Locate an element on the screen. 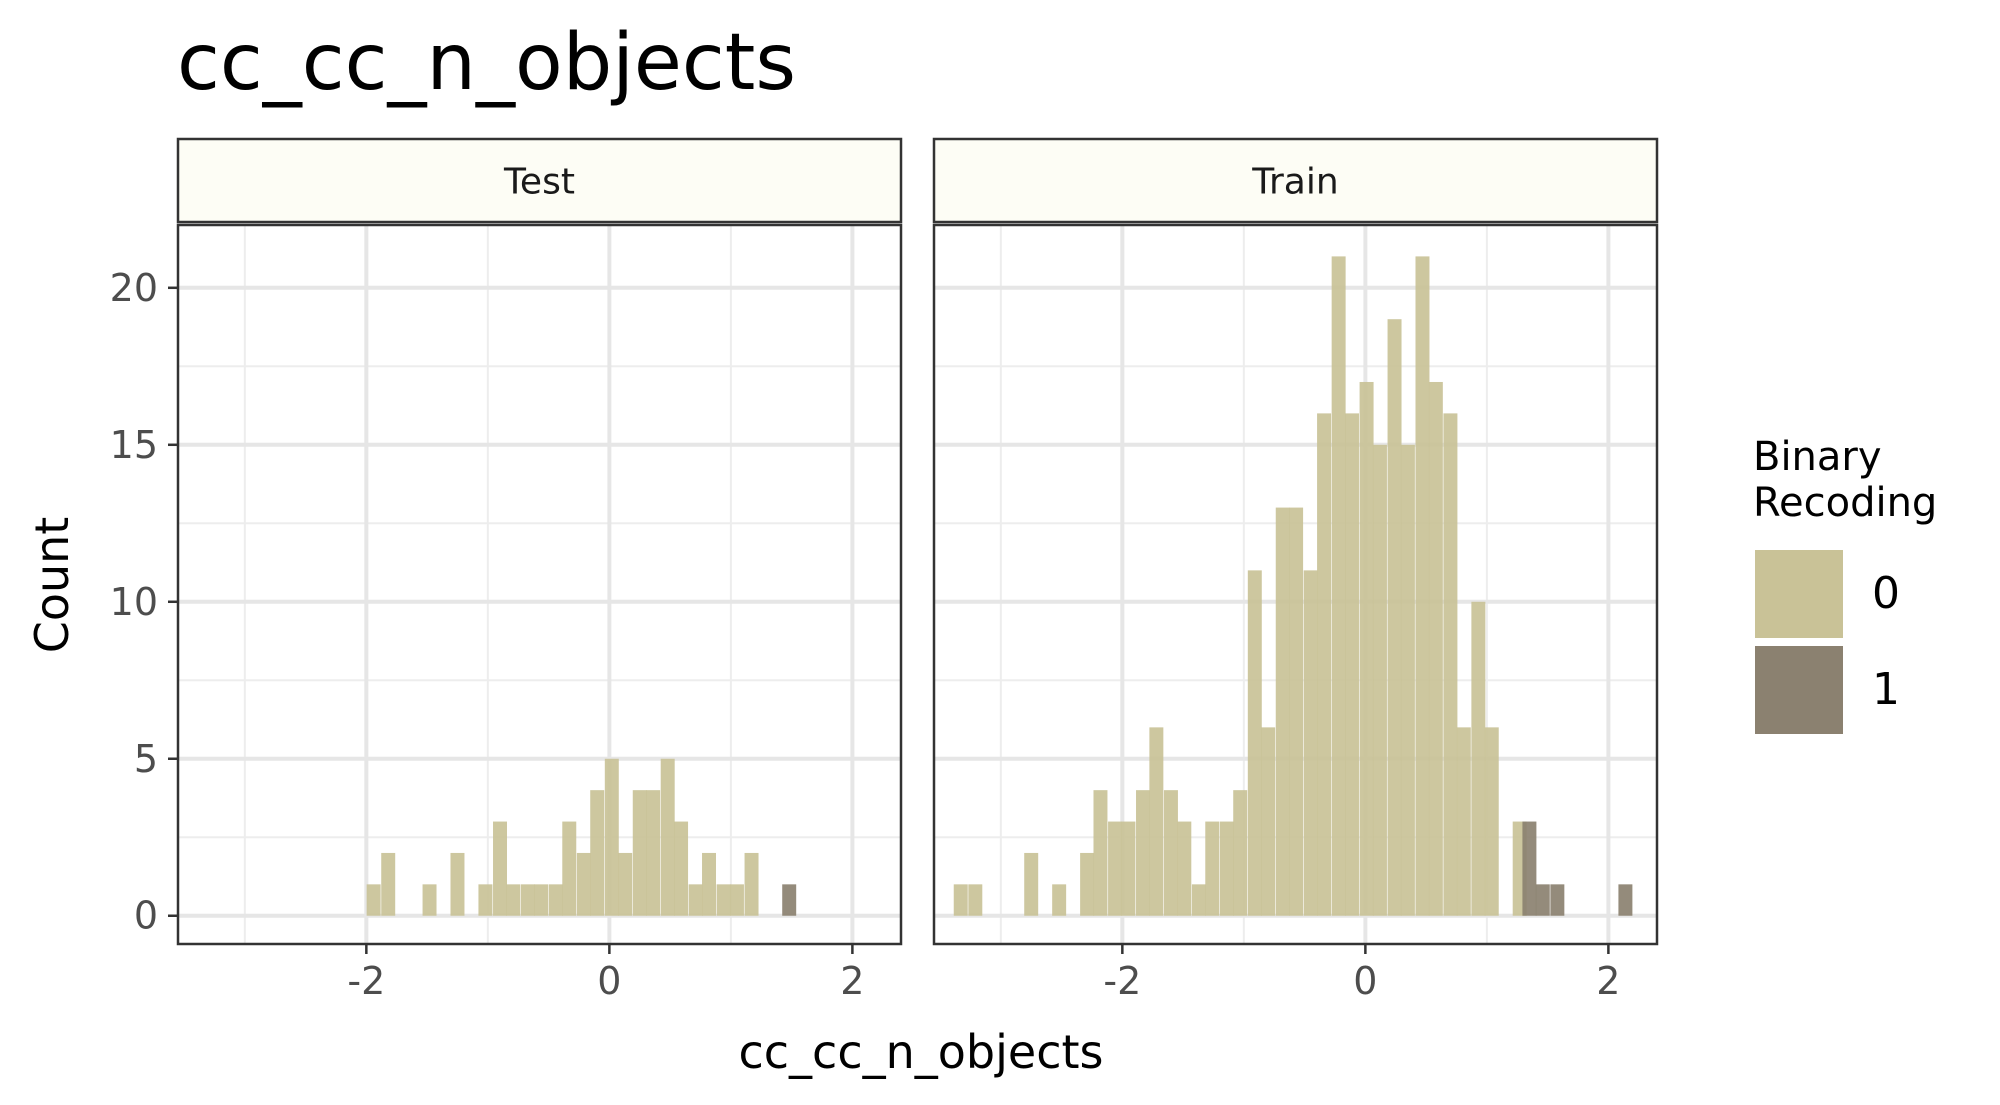 This screenshot has height=1105, width=2000. chart-title: cc_cc_n_objects is located at coordinates (486, 63).